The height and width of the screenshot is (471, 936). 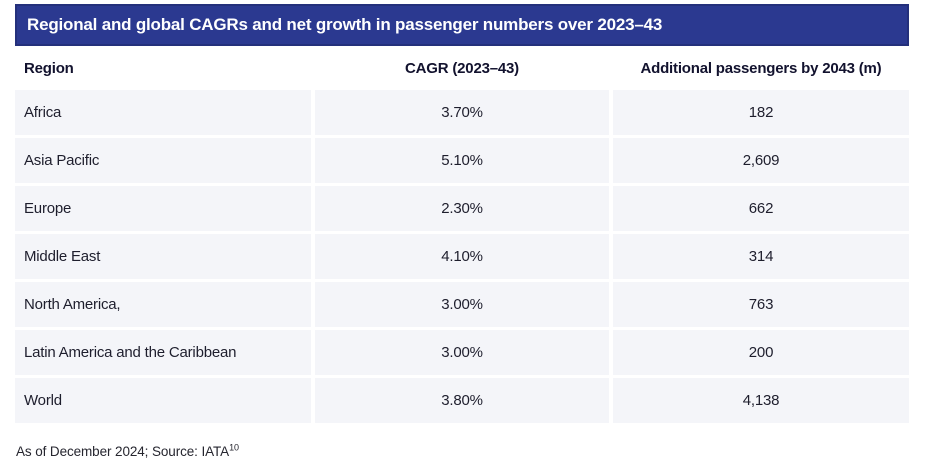 I want to click on table-row: Asia Pacific 5.10% 2,609, so click(x=462, y=160).